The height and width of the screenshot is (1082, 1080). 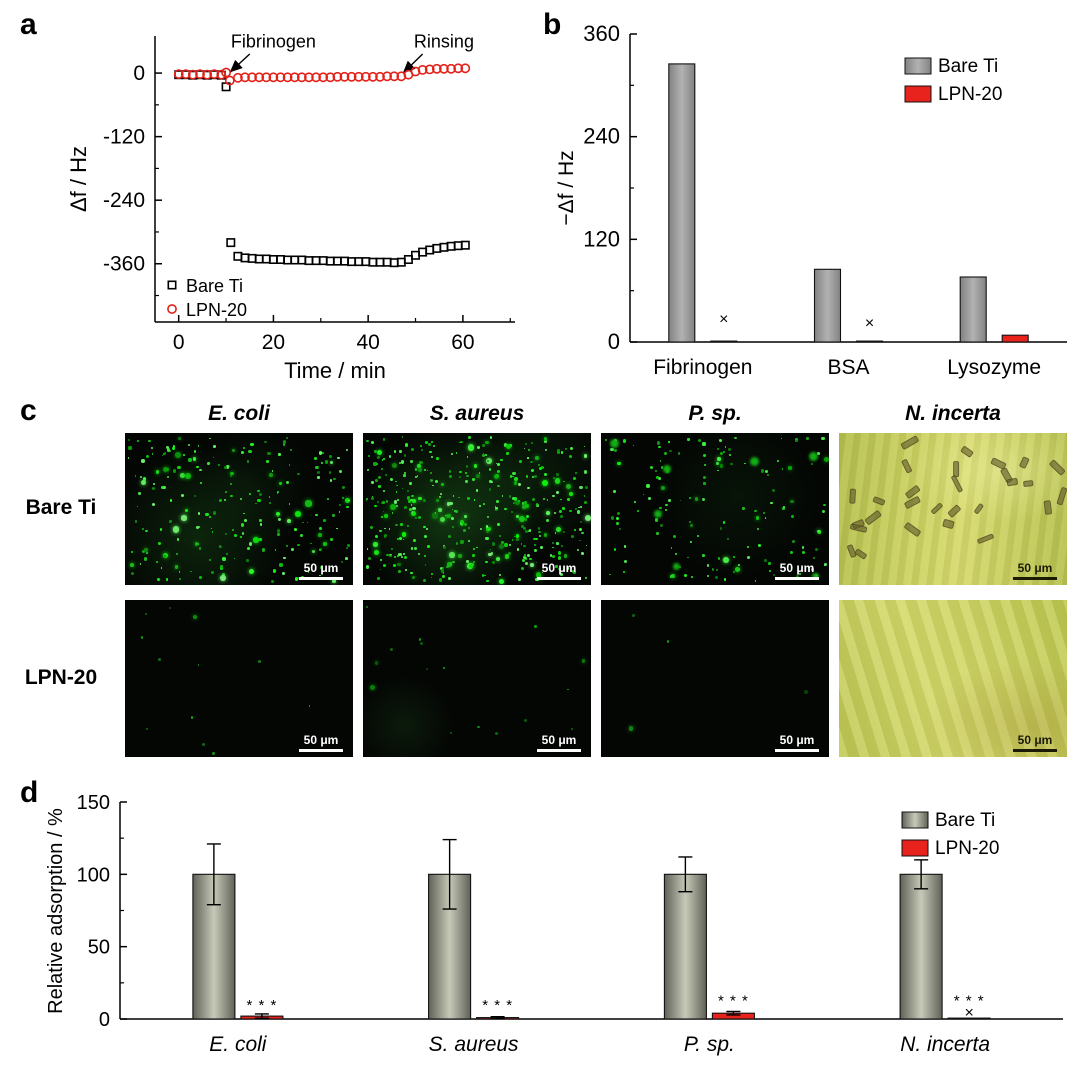 I want to click on svg-text: 360, so click(x=601, y=34).